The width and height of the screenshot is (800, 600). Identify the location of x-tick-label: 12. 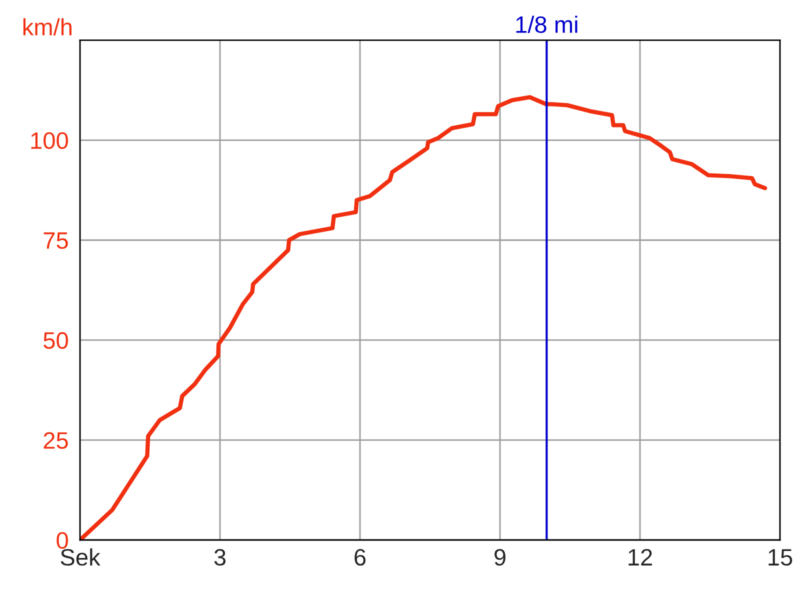
(640, 557).